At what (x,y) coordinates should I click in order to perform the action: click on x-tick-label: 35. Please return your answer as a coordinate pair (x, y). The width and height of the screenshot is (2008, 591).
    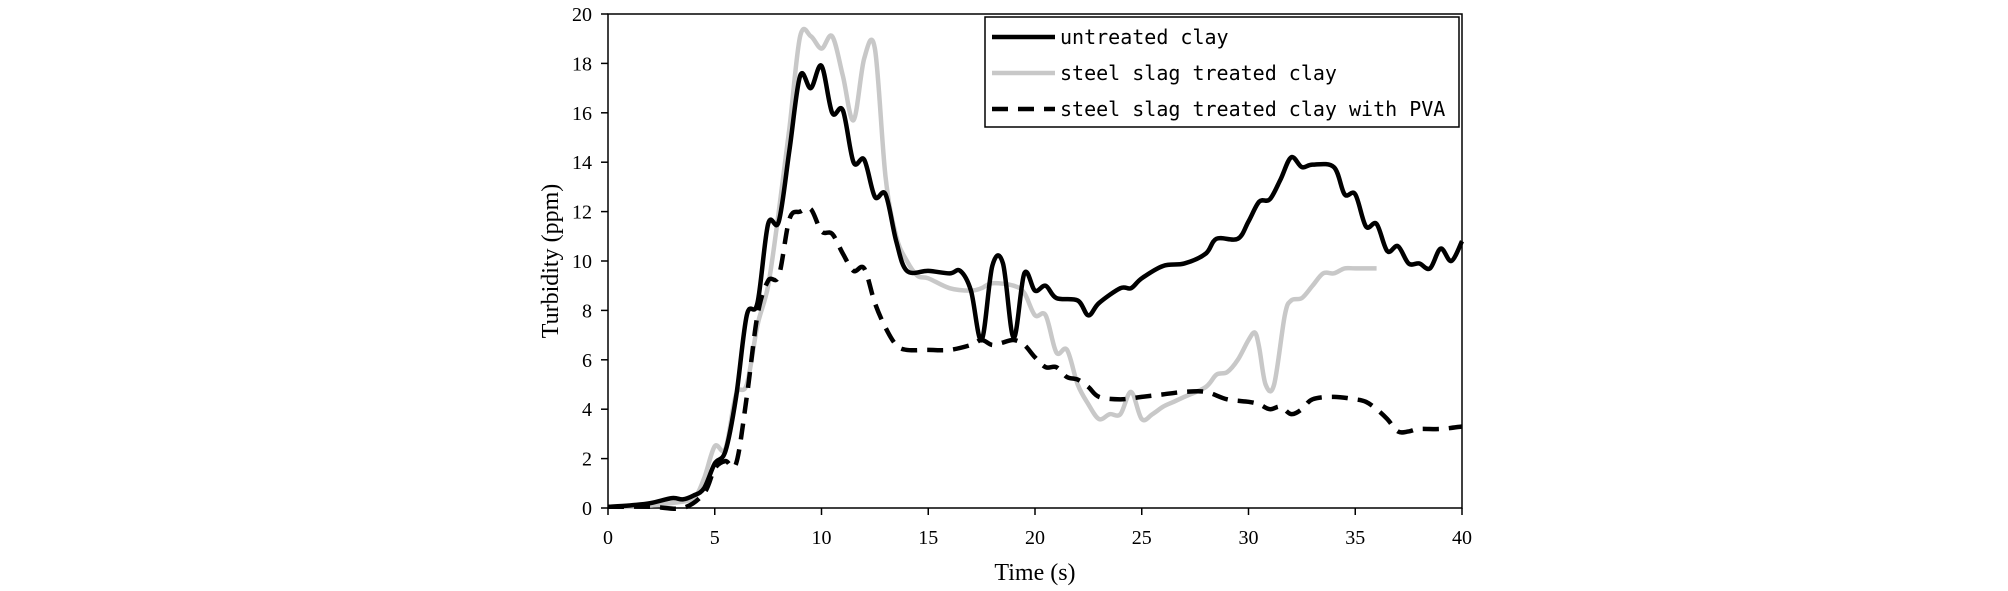
    Looking at the image, I should click on (1355, 538).